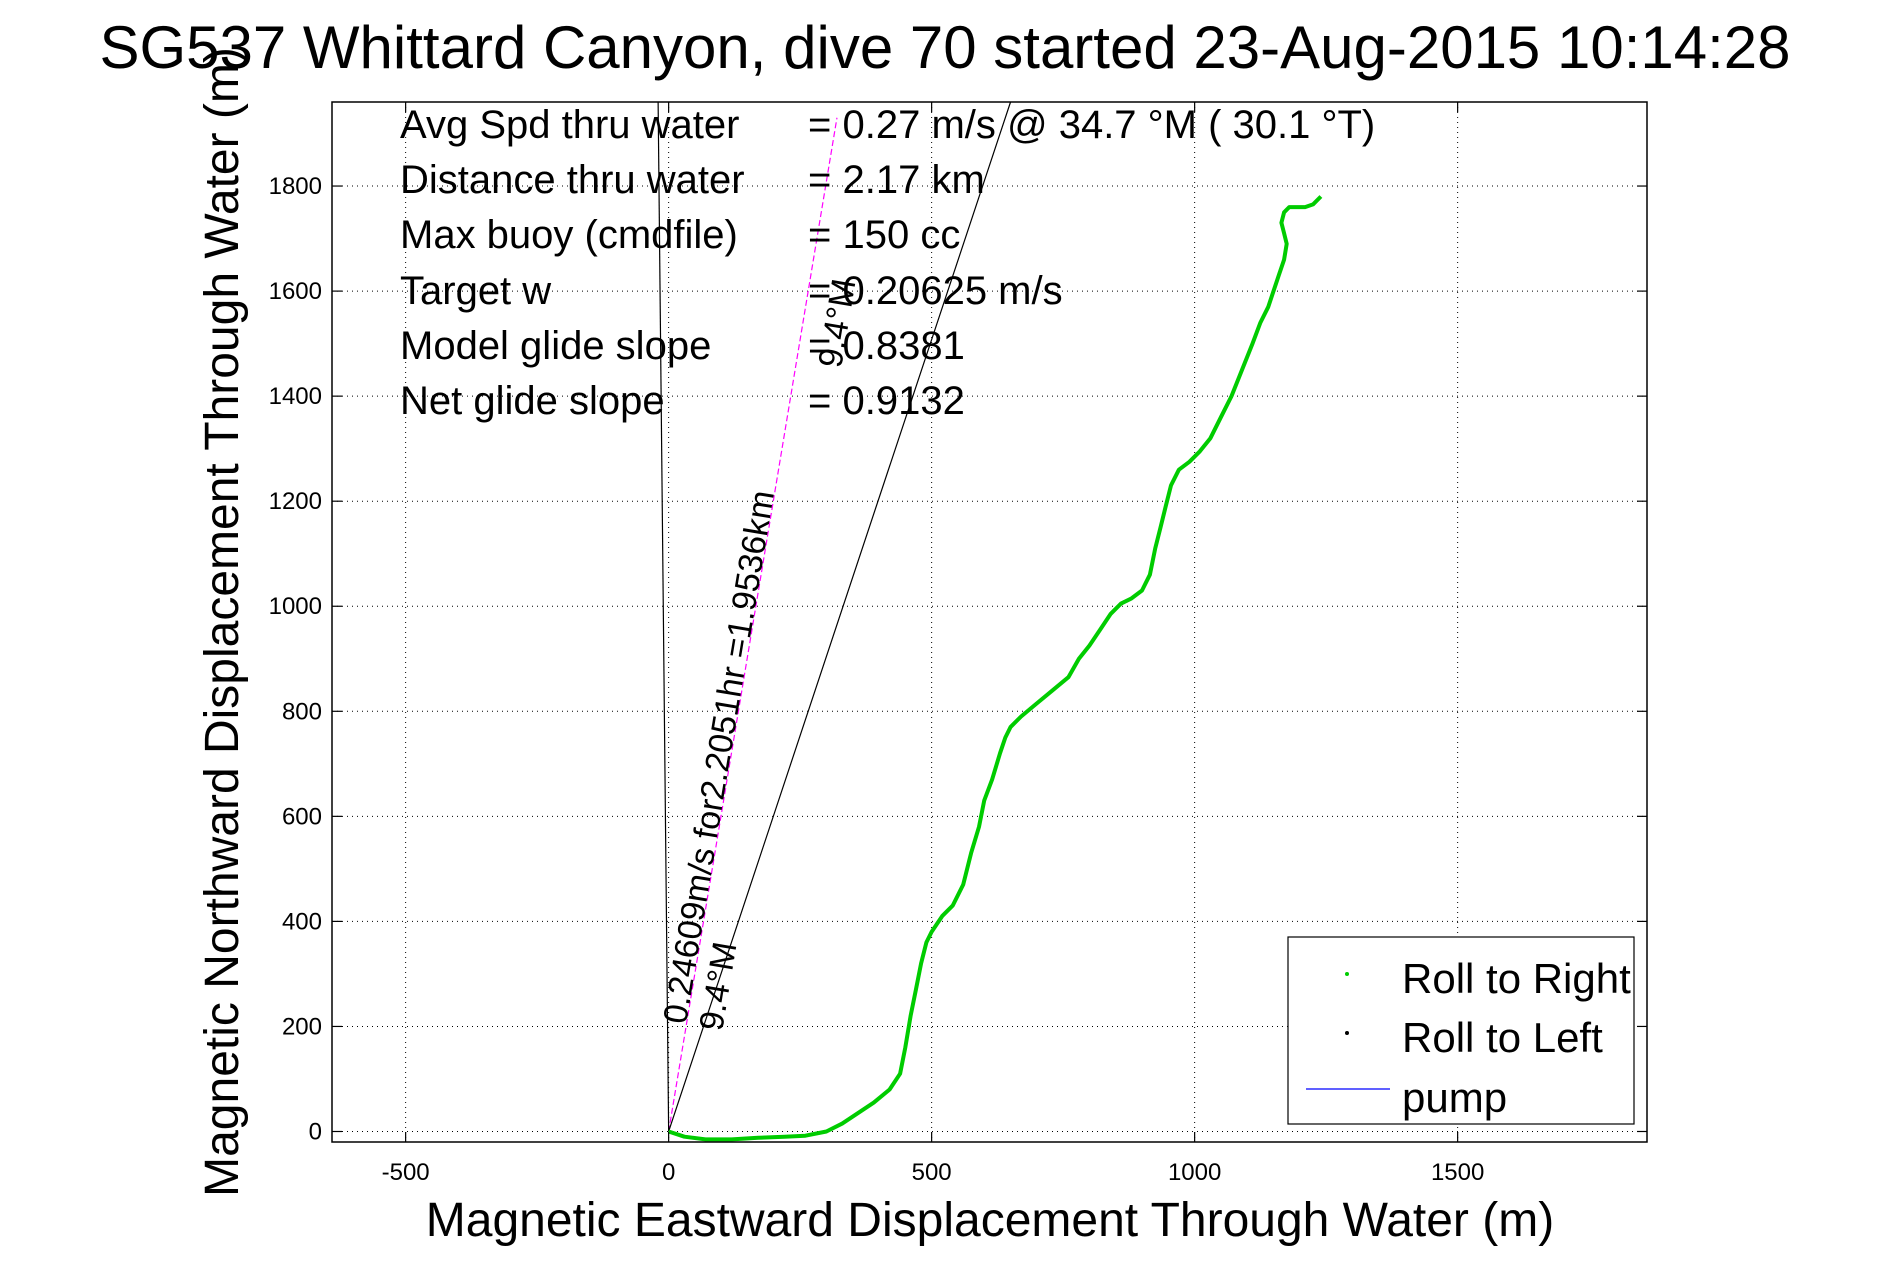 The width and height of the screenshot is (1891, 1262). I want to click on y-tick-label: 1600, so click(295, 291).